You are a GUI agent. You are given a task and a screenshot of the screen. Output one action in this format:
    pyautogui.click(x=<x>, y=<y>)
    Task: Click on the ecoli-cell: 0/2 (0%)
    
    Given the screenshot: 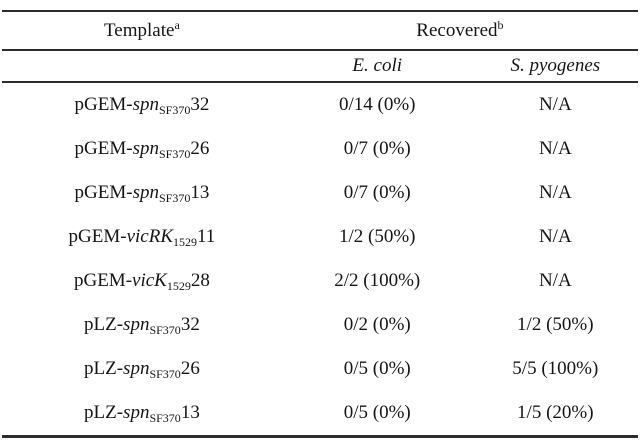 What is the action you would take?
    pyautogui.click(x=377, y=324)
    